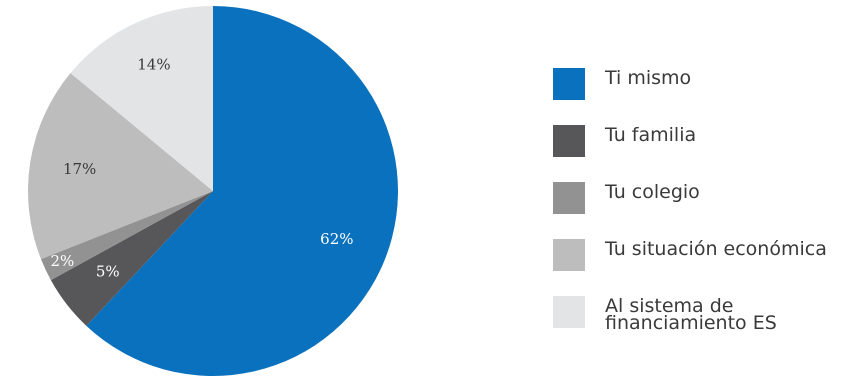 The image size is (867, 376). I want to click on legend-label-tu-situacion-economica: Tu situación económica, so click(716, 249).